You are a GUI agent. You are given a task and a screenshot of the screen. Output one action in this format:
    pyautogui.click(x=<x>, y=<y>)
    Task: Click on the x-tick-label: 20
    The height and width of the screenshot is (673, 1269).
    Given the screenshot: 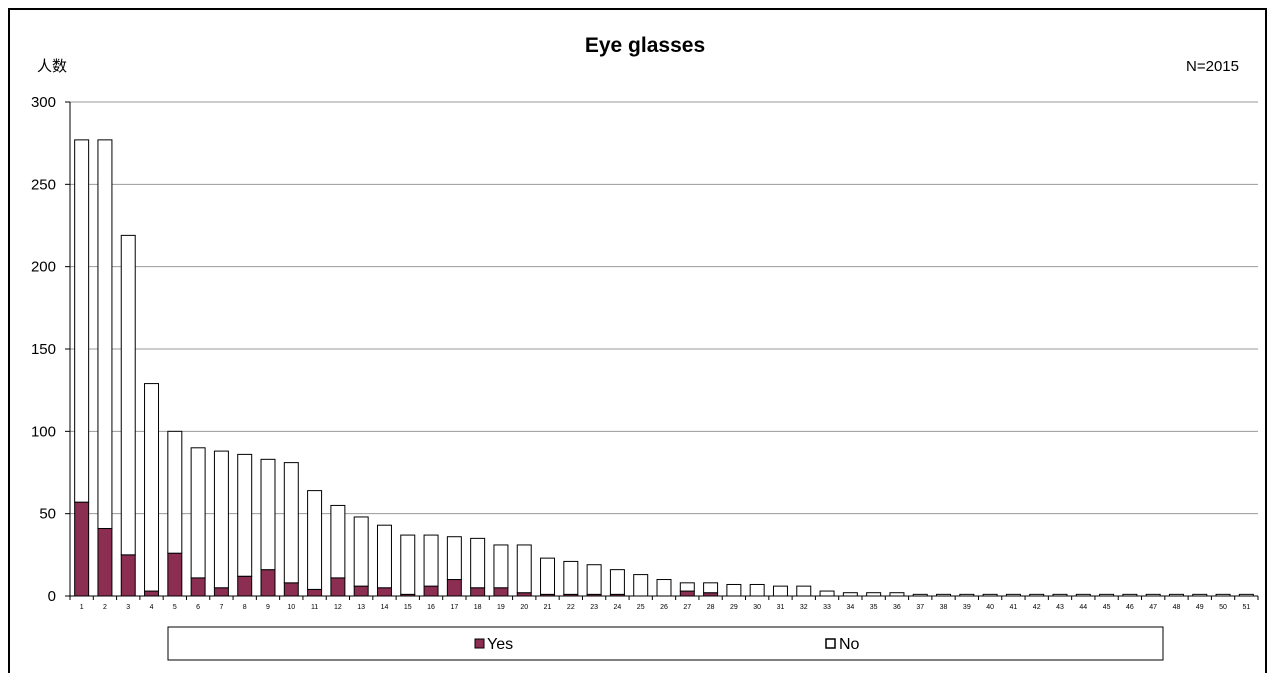 What is the action you would take?
    pyautogui.click(x=524, y=607)
    